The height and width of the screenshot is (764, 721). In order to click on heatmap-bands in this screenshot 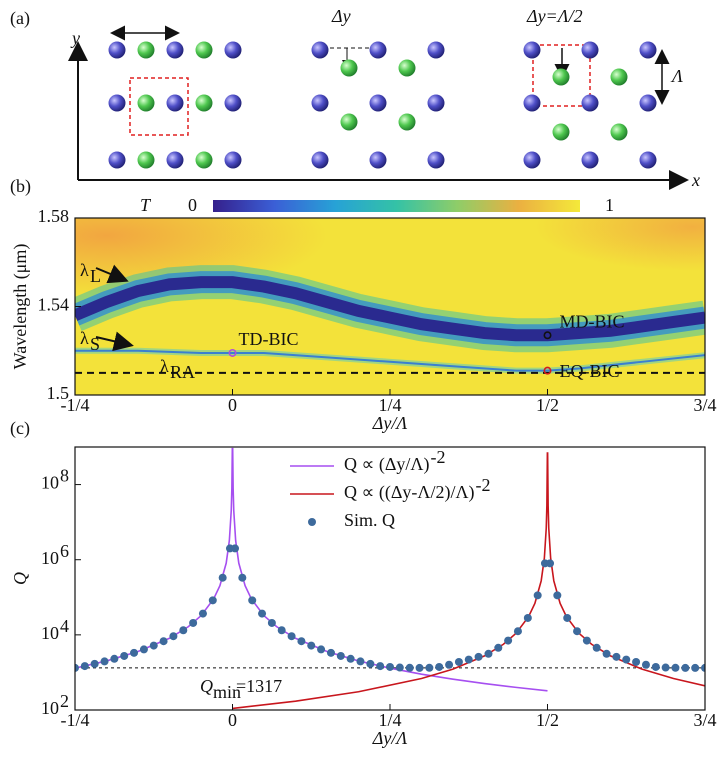, I will do `click(390, 319)`.